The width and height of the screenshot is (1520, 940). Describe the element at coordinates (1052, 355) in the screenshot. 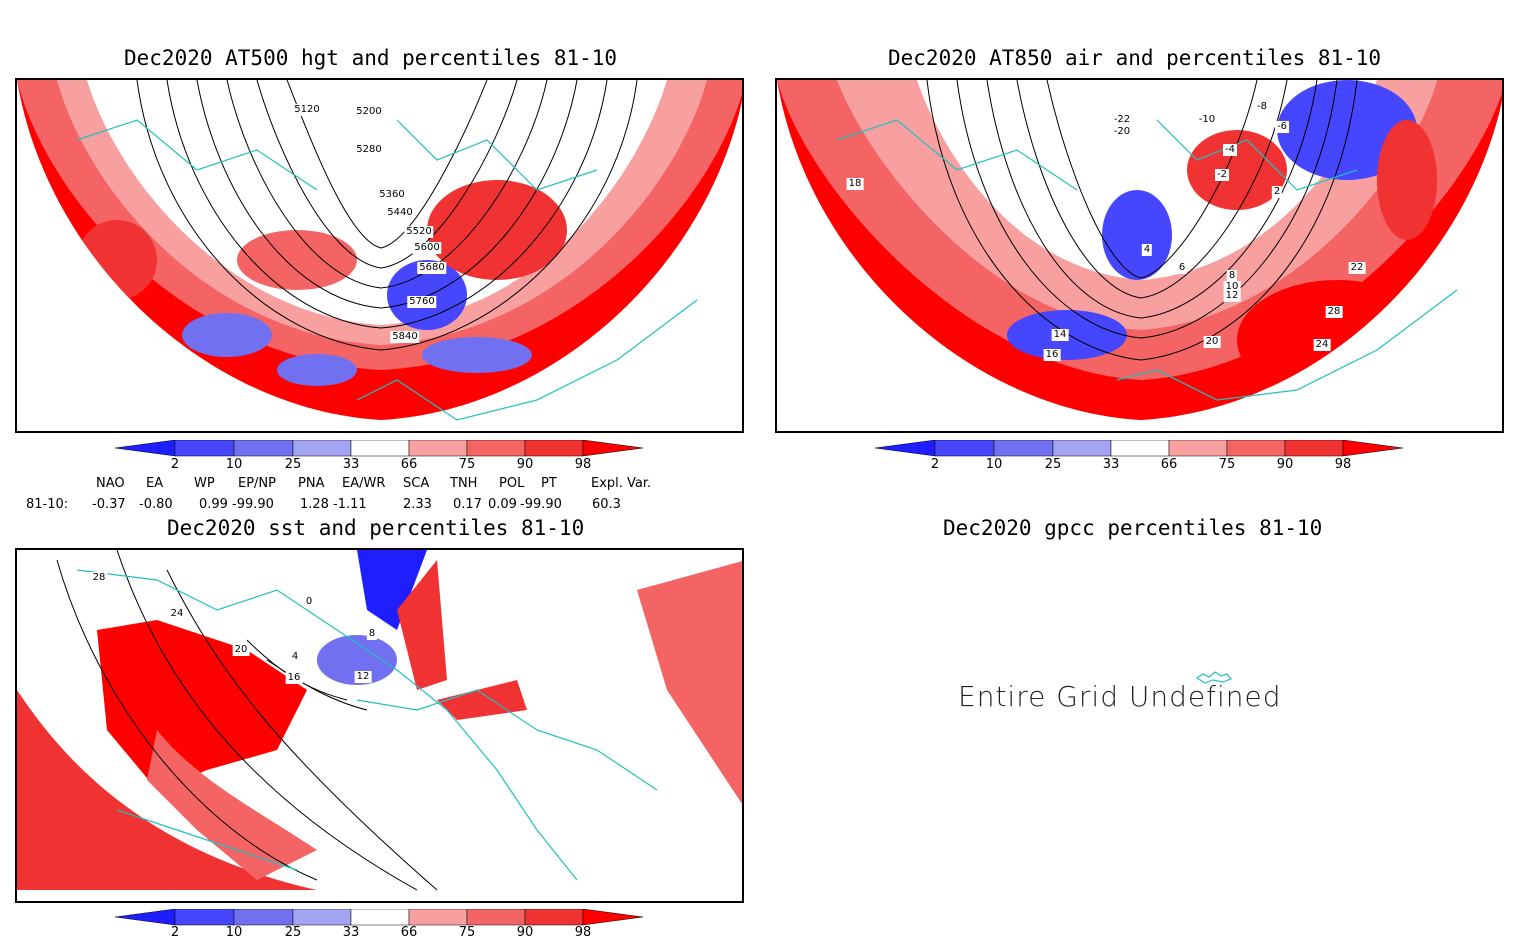

I see `air-contour-label: 16` at that location.